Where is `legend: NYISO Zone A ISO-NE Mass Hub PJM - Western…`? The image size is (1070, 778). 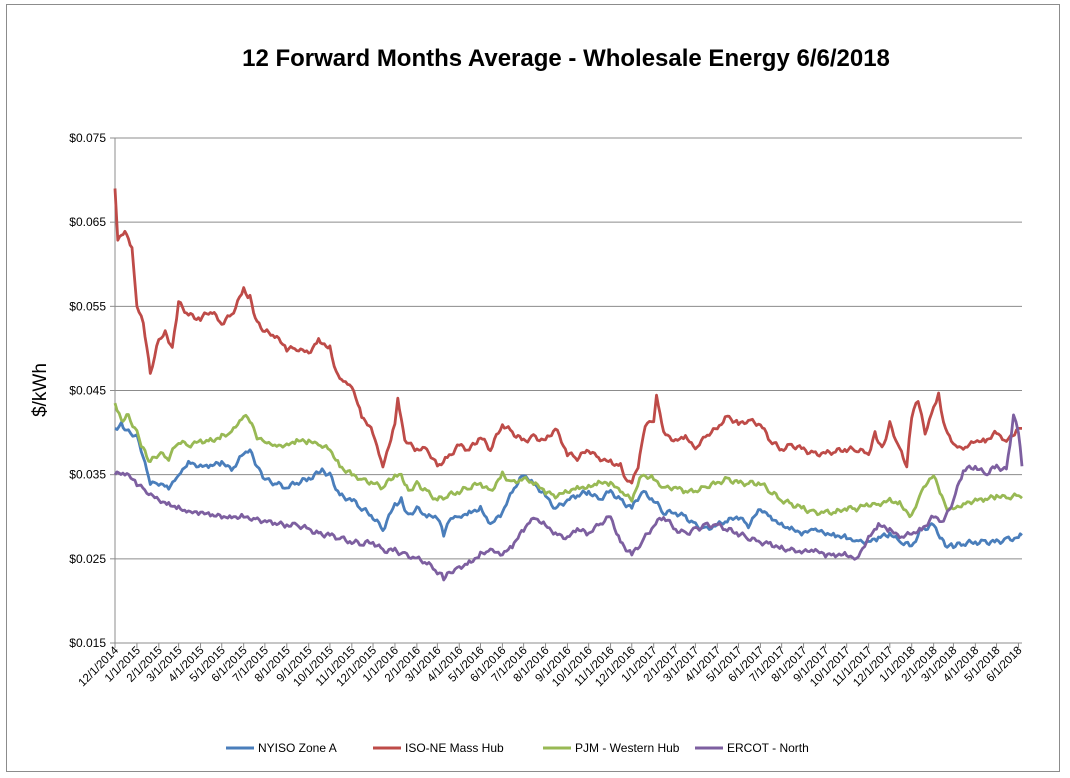
legend: NYISO Zone A ISO-NE Mass Hub PJM - Western… is located at coordinates (517, 748).